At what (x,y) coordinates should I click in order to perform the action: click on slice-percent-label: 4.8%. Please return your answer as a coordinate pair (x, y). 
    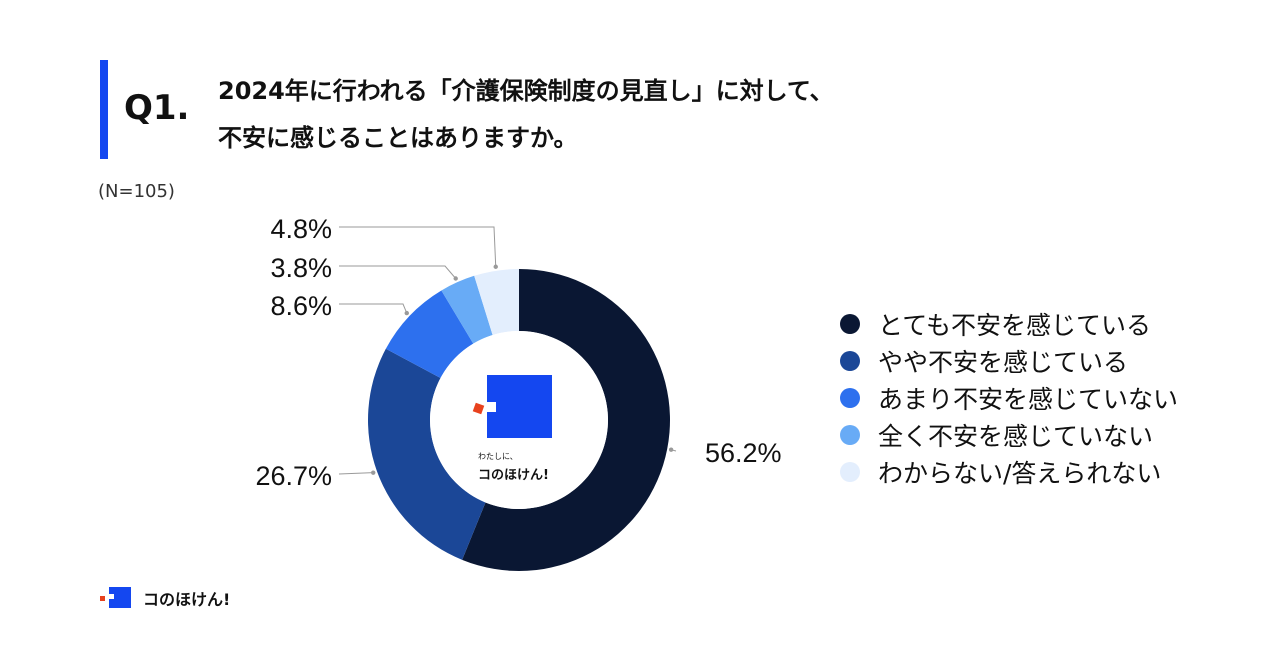
    Looking at the image, I should click on (301, 229).